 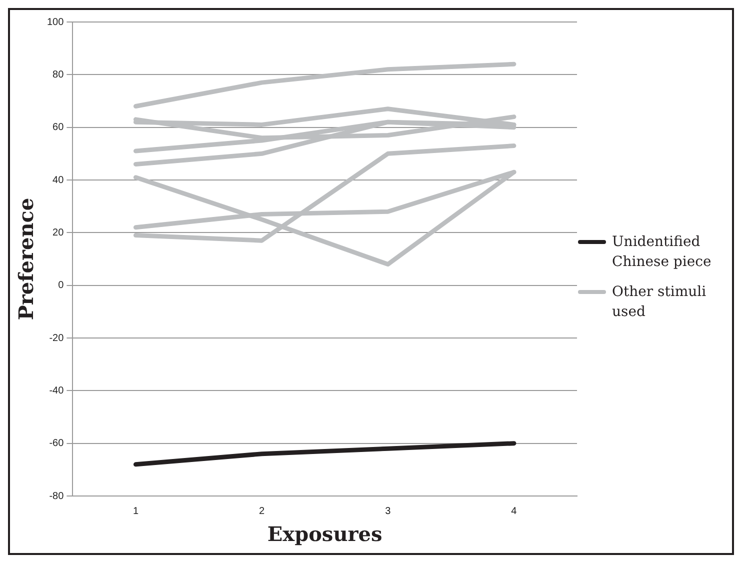 What do you see at coordinates (135, 511) in the screenshot?
I see `x-tick-label: 1` at bounding box center [135, 511].